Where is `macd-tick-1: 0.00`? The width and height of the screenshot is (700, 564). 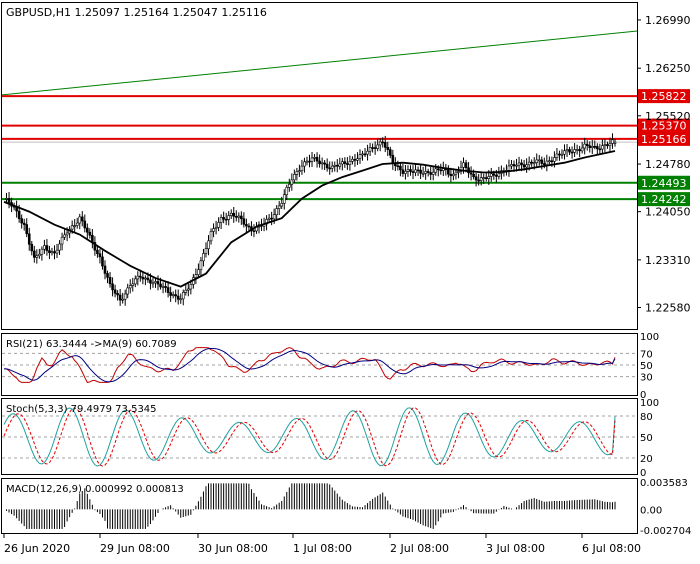 macd-tick-1: 0.00 is located at coordinates (651, 510).